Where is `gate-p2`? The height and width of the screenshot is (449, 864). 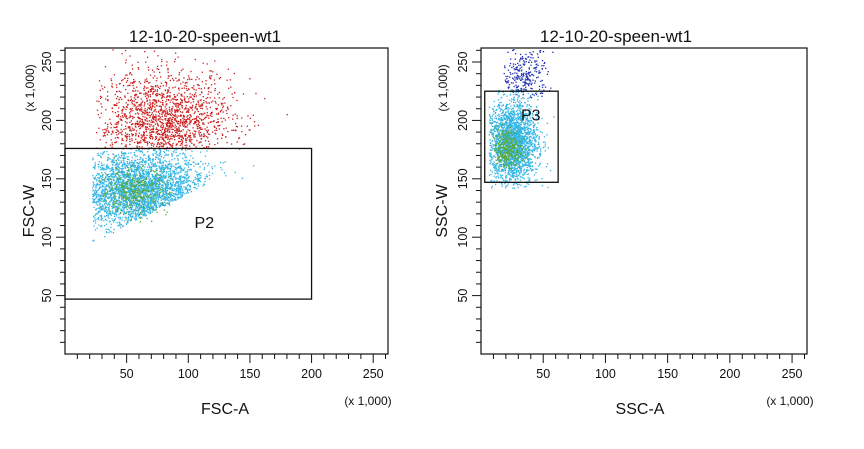
gate-p2 is located at coordinates (188, 223).